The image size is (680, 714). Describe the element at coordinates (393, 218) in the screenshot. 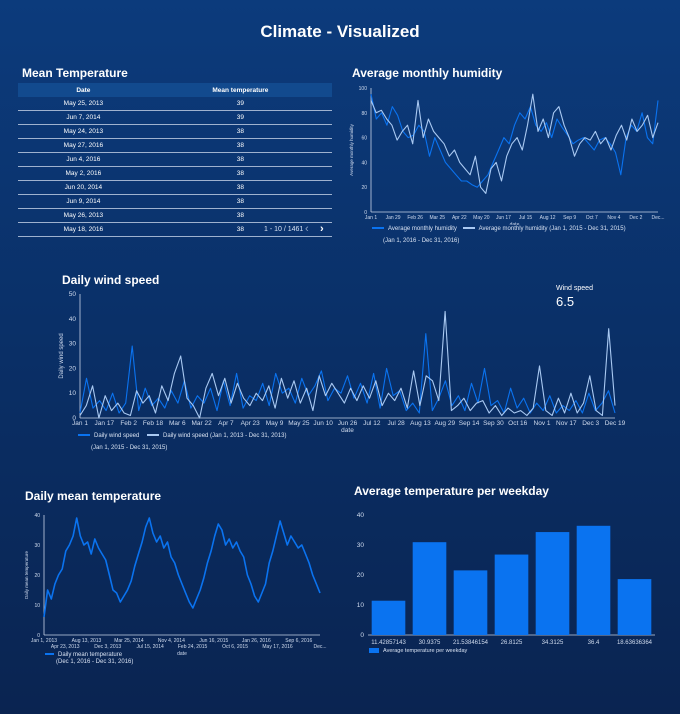

I see `x-tick-label: Jan 29` at that location.